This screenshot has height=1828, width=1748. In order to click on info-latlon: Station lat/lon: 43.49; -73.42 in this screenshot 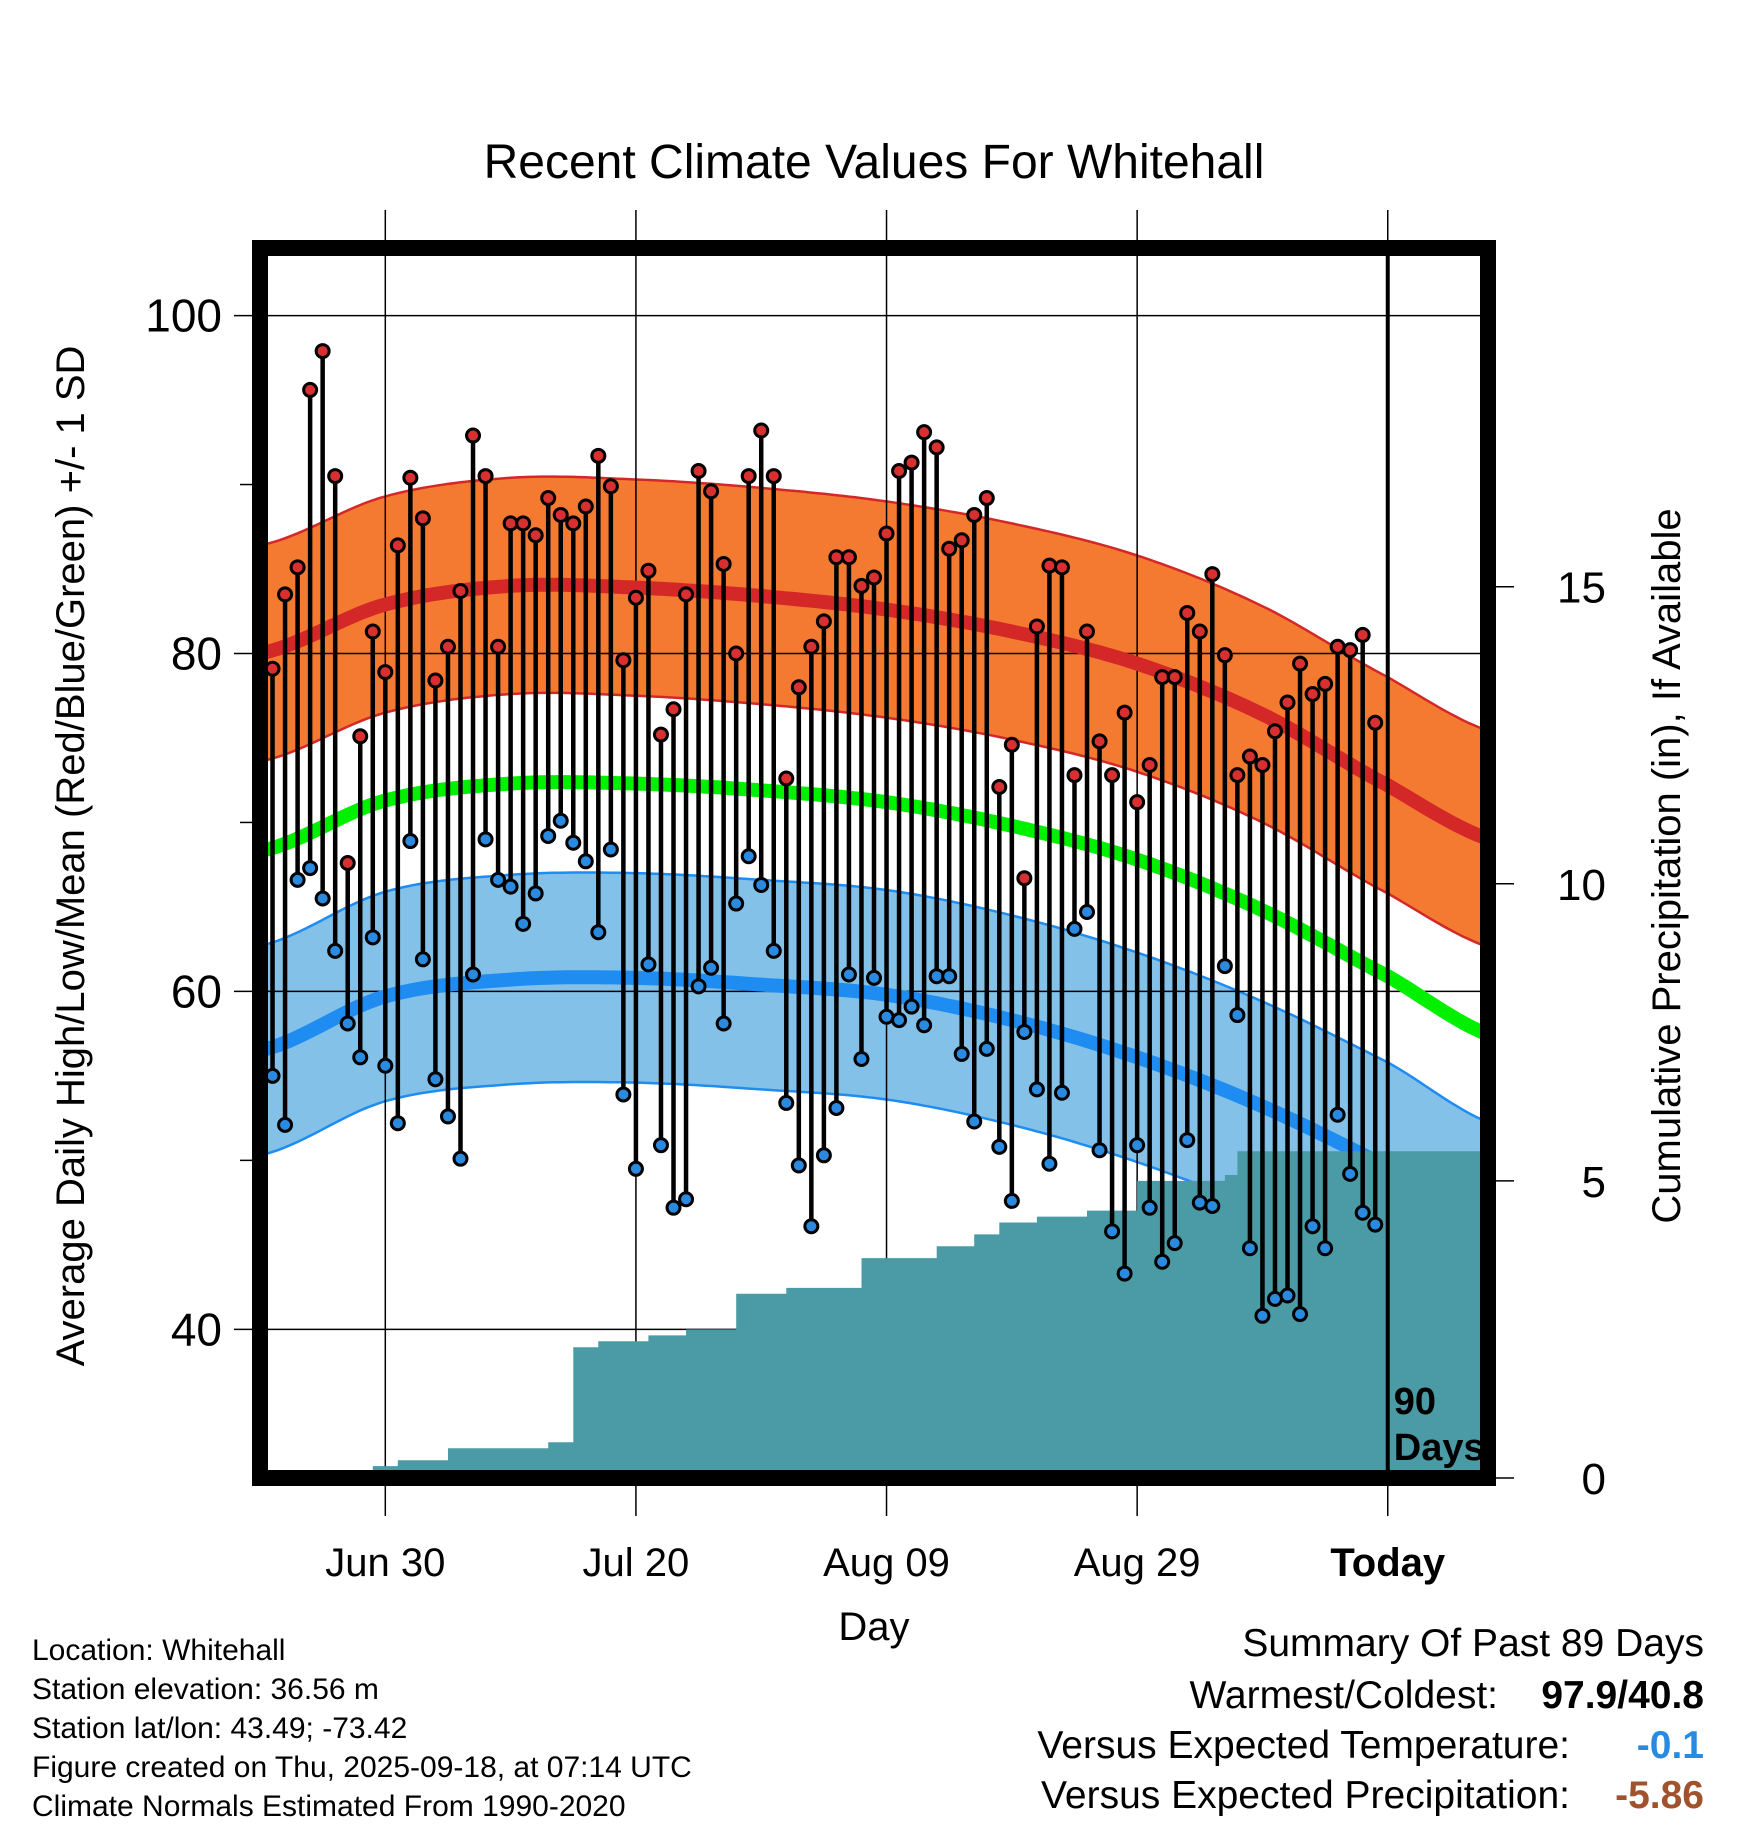, I will do `click(220, 1728)`.